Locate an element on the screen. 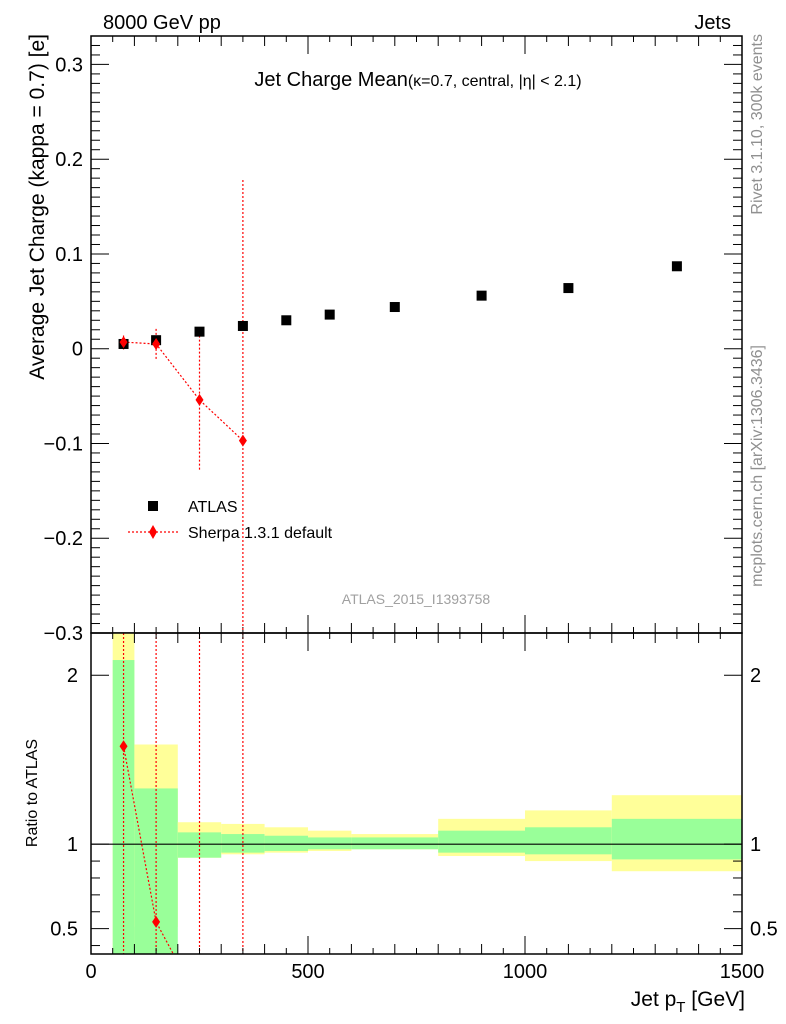 This screenshot has height=1024, width=786. legend-marker-atlas is located at coordinates (153, 506).